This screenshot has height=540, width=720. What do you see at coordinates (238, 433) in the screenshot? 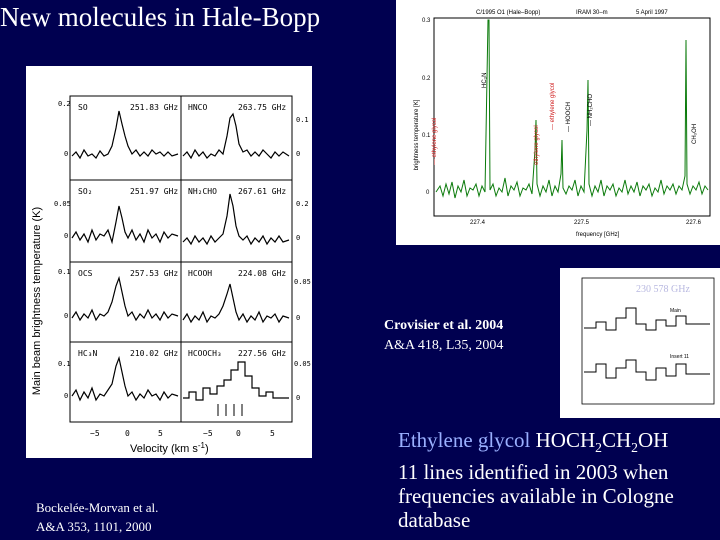
I see `xtick-5: 0` at bounding box center [238, 433].